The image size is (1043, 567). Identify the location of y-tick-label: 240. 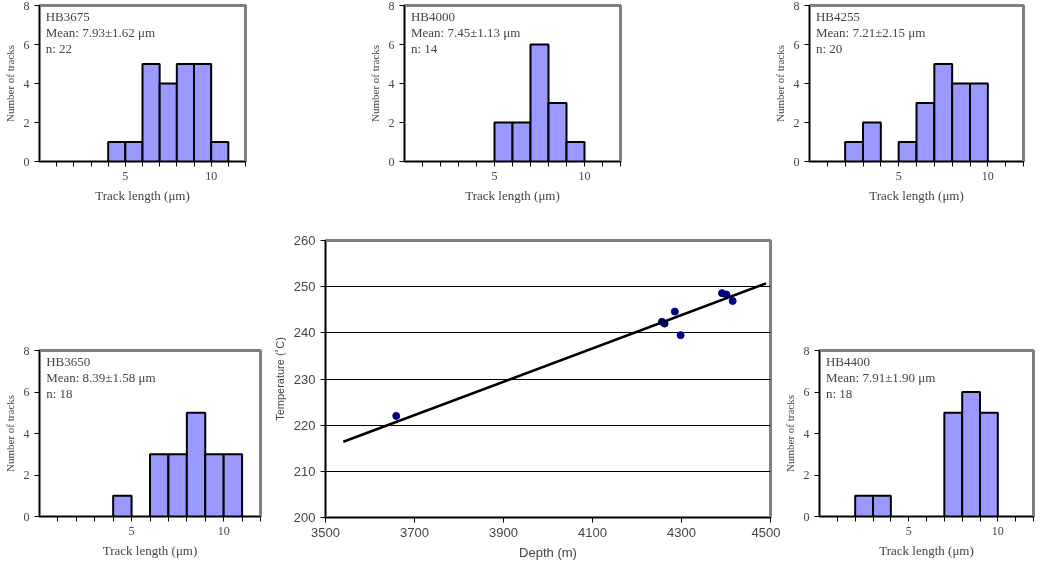
(304, 333).